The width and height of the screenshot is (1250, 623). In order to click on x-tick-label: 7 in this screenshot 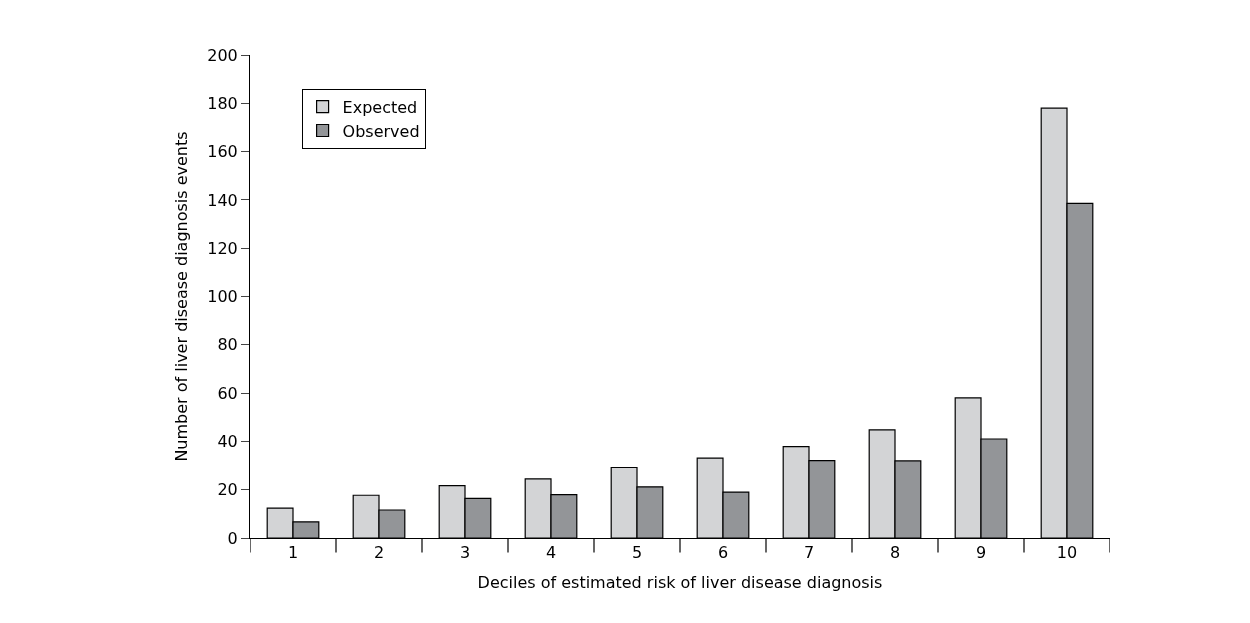, I will do `click(809, 553)`.